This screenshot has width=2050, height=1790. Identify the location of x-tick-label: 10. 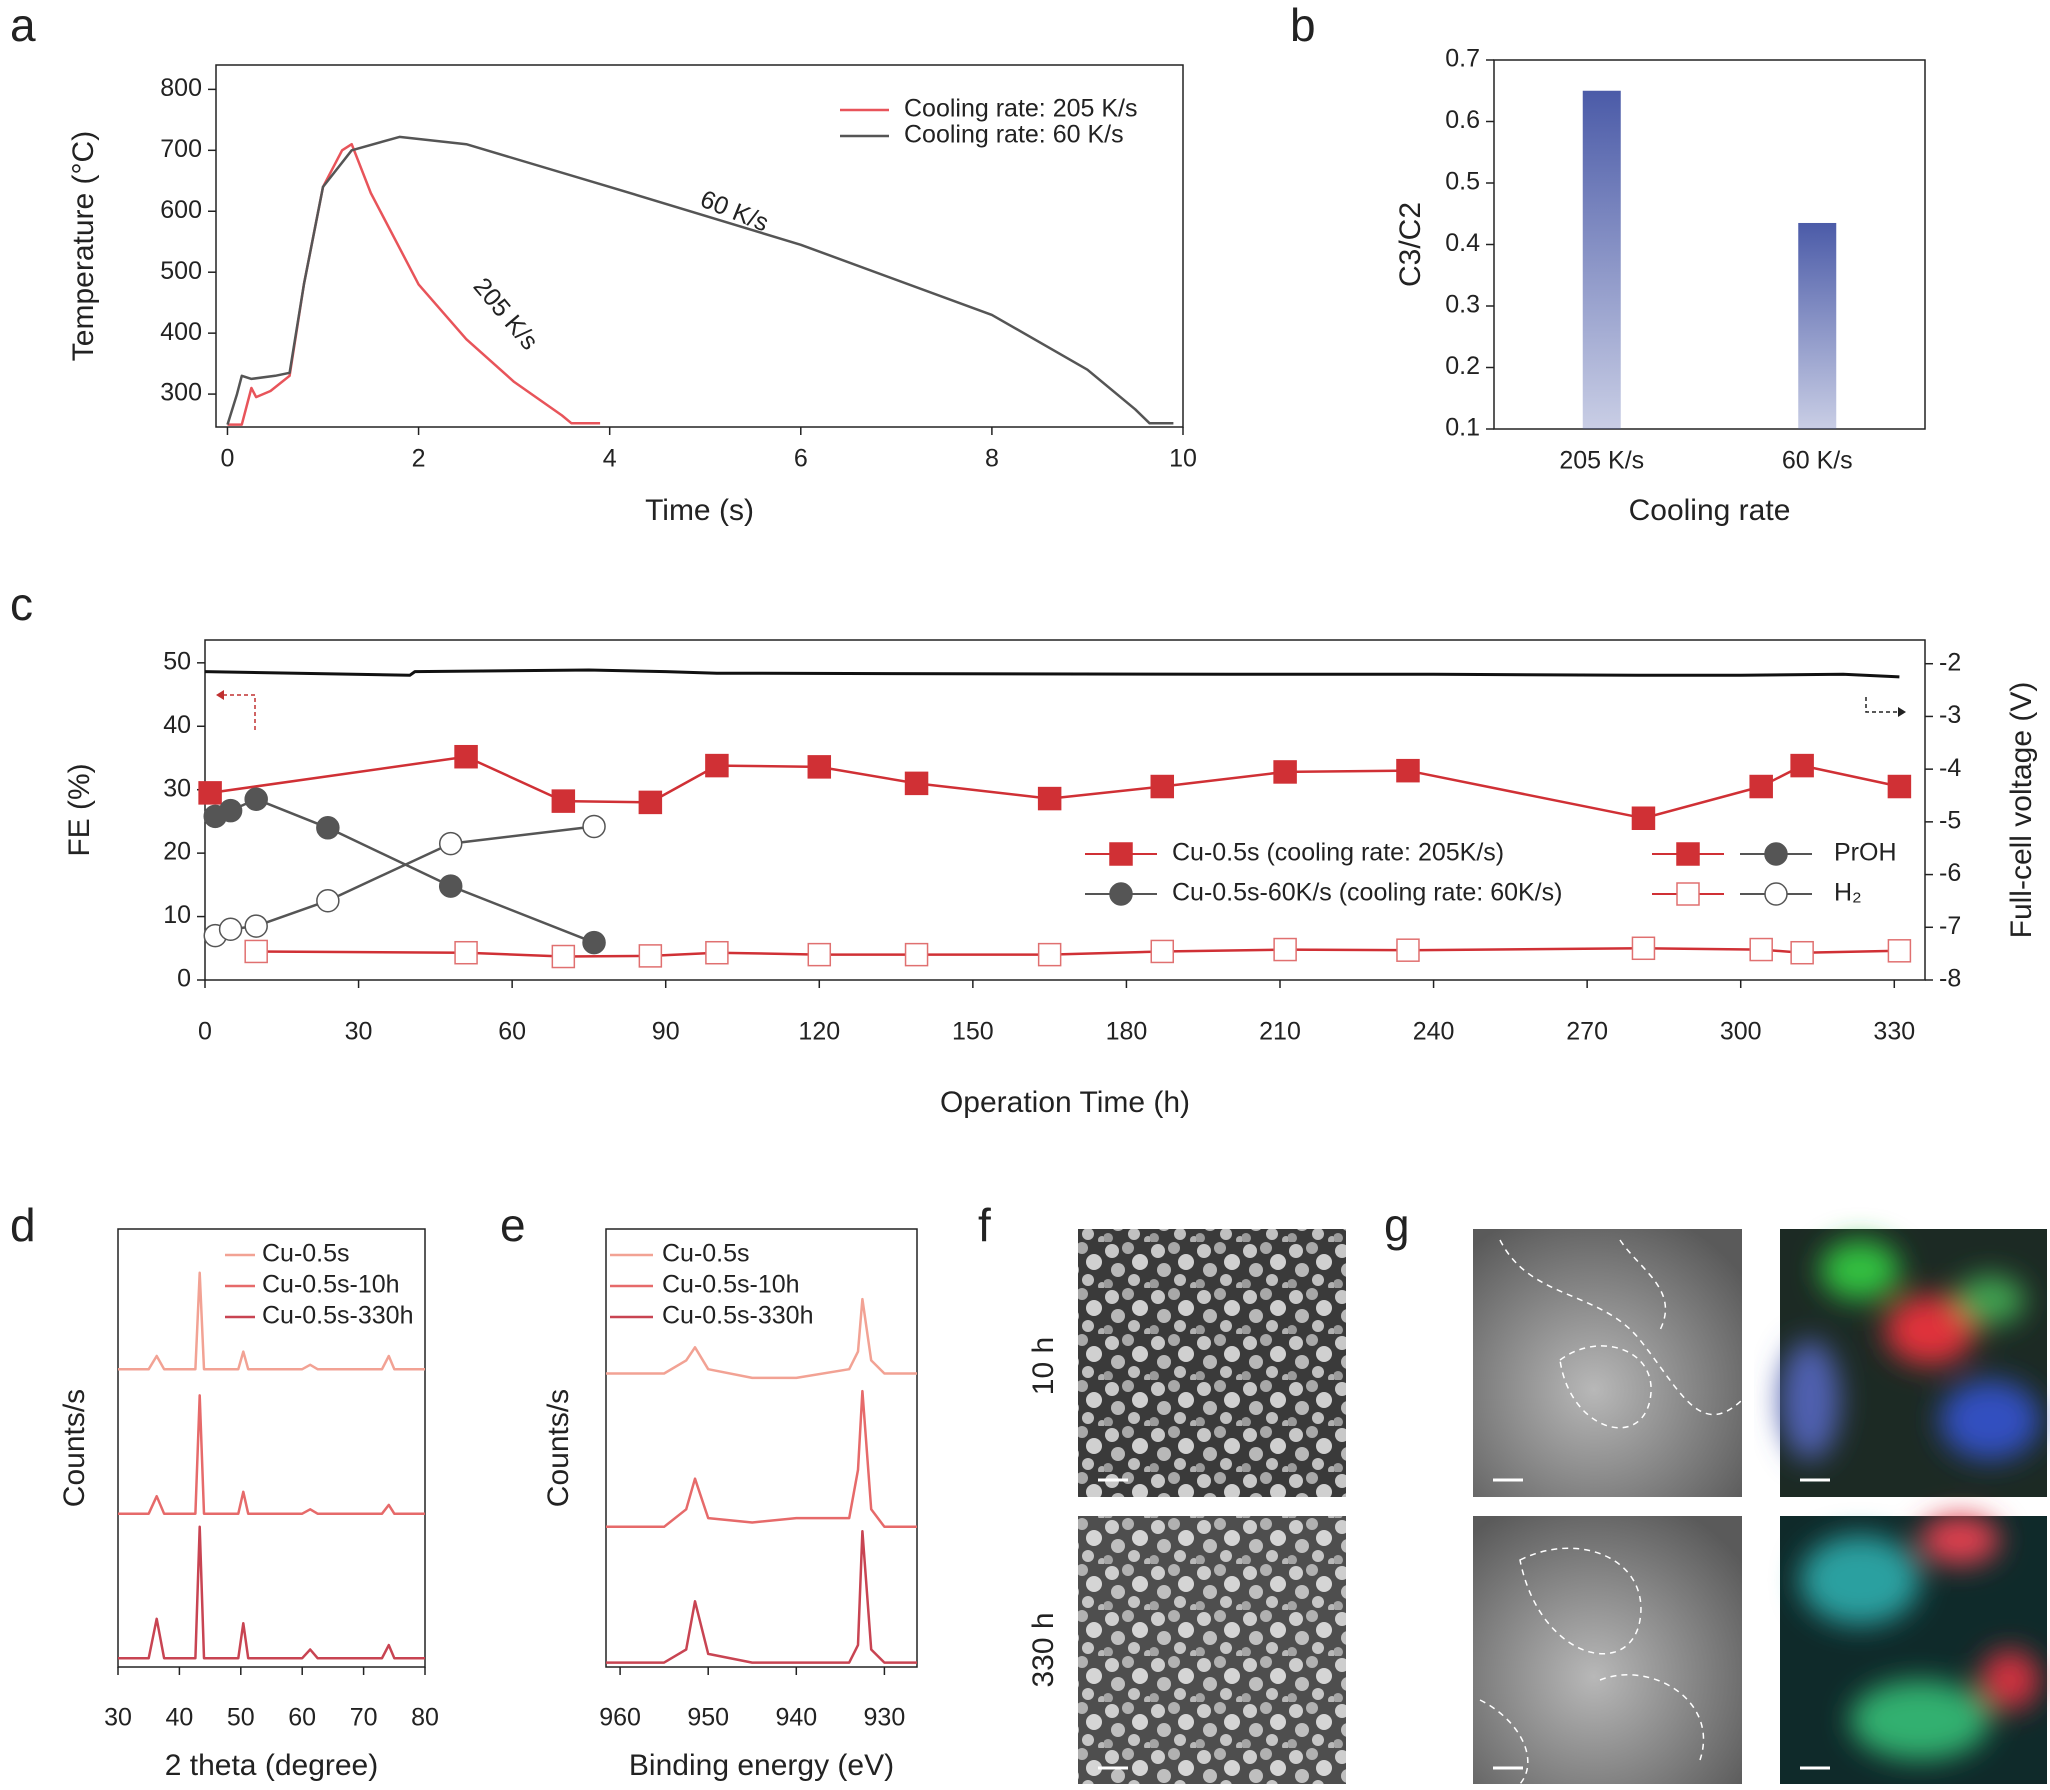
(1183, 459).